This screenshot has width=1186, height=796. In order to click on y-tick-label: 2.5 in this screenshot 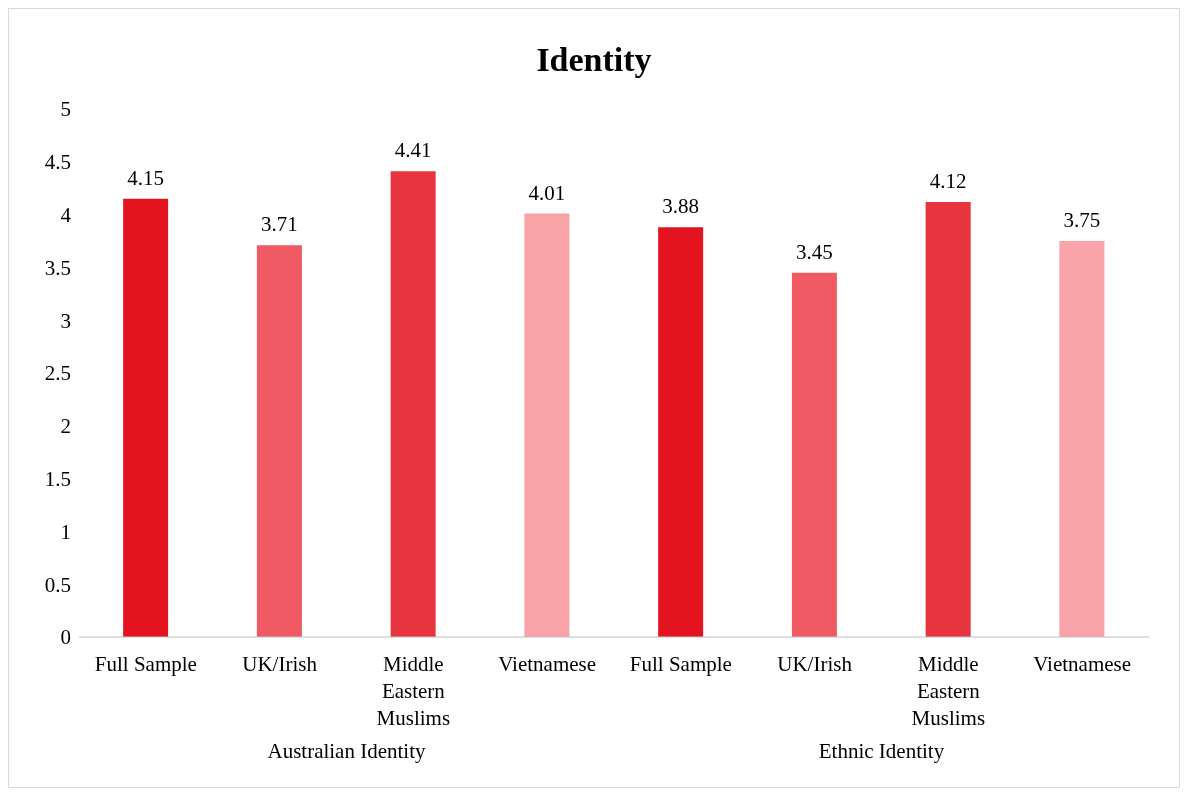, I will do `click(57, 373)`.